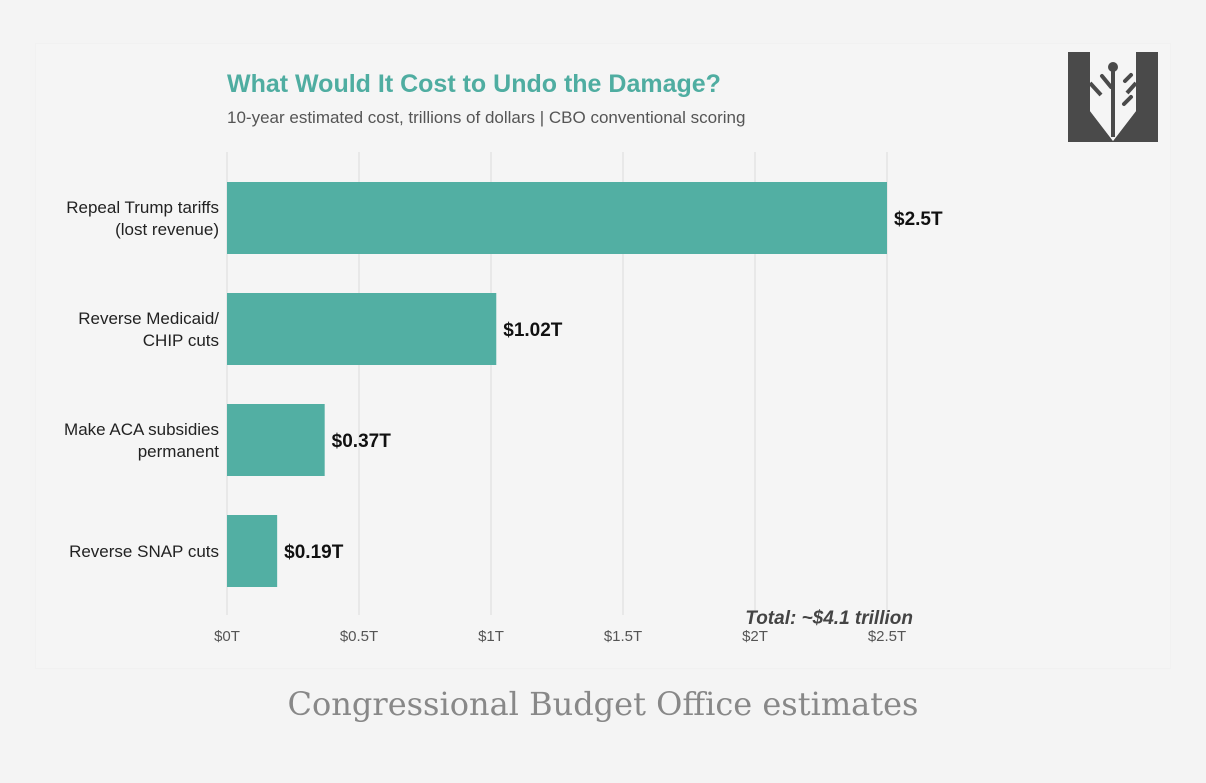 The image size is (1206, 783). I want to click on category-label: Reverse SNAP cuts, so click(144, 551).